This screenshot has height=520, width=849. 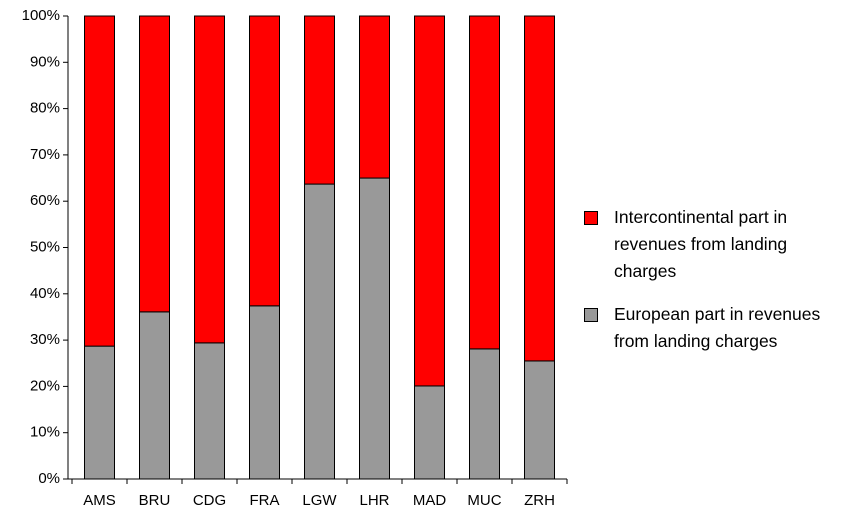 I want to click on y-tick-label: 80%, so click(x=45, y=108).